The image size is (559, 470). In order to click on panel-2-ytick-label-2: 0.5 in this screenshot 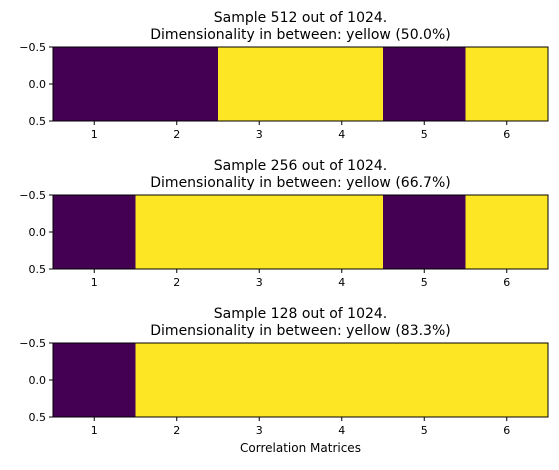, I will do `click(38, 269)`.